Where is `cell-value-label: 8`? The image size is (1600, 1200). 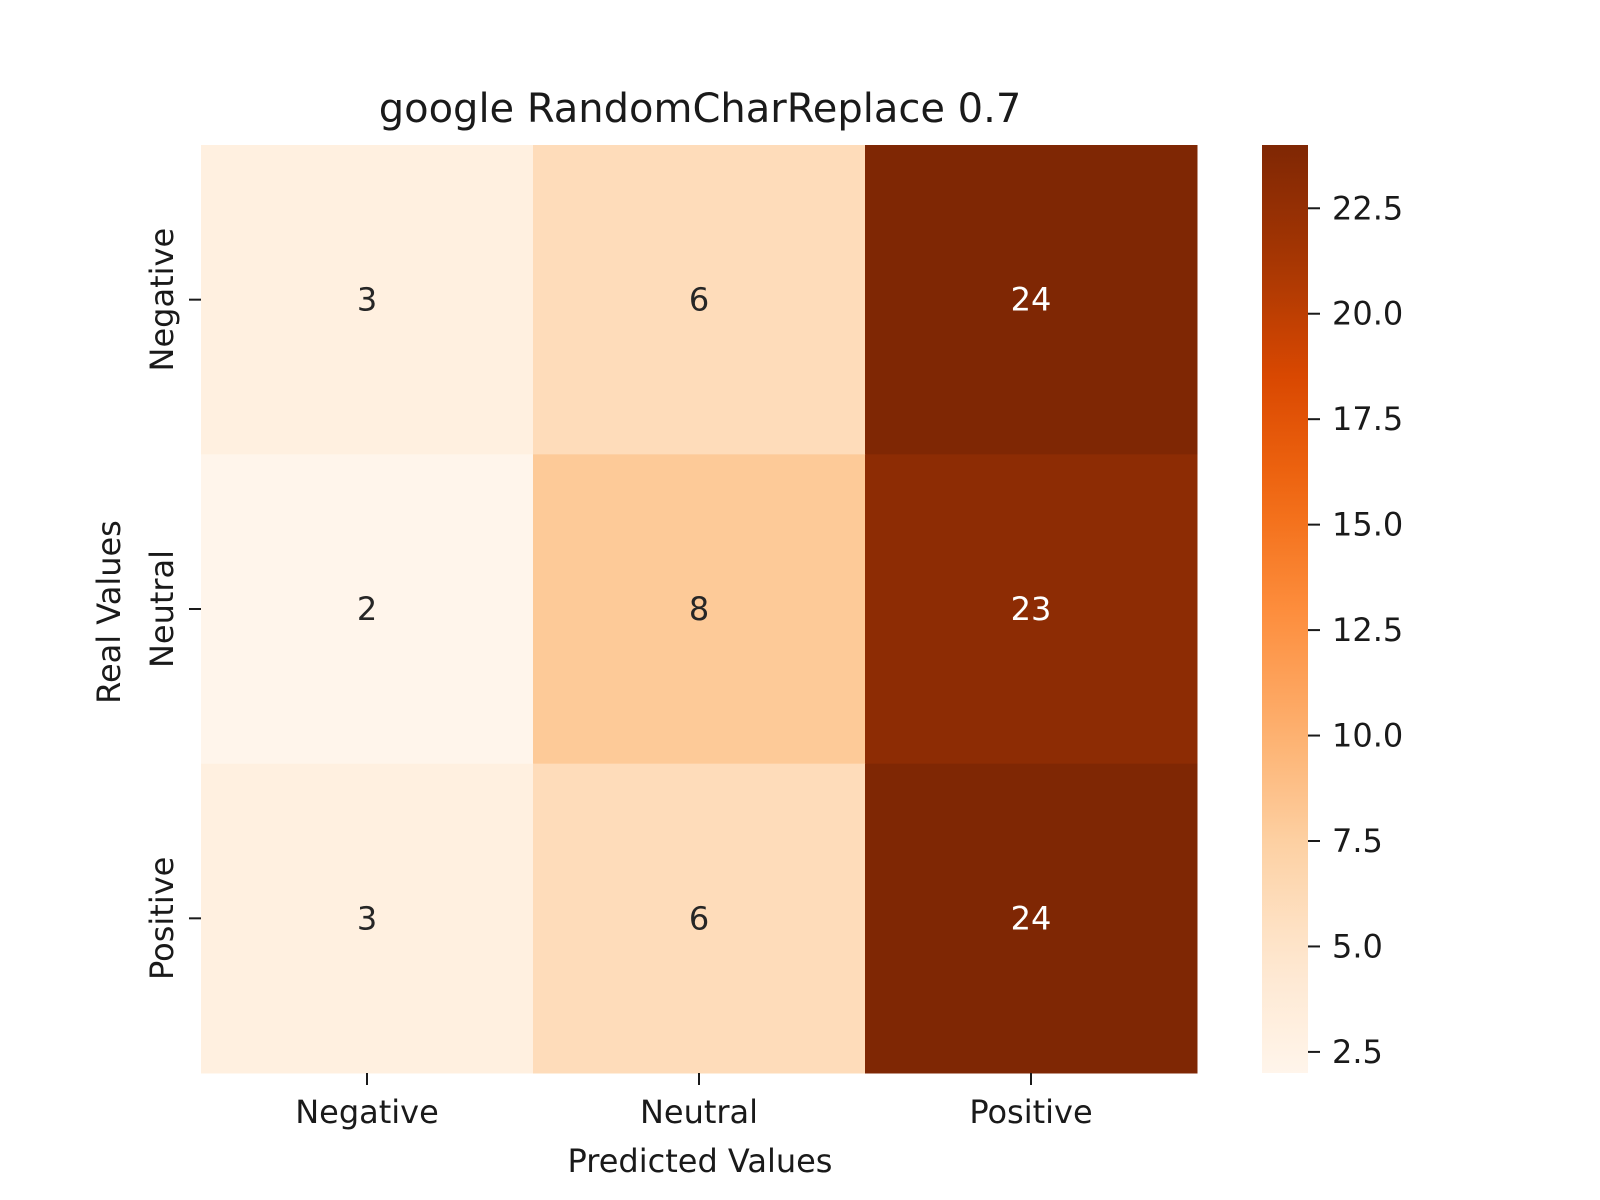 cell-value-label: 8 is located at coordinates (699, 609).